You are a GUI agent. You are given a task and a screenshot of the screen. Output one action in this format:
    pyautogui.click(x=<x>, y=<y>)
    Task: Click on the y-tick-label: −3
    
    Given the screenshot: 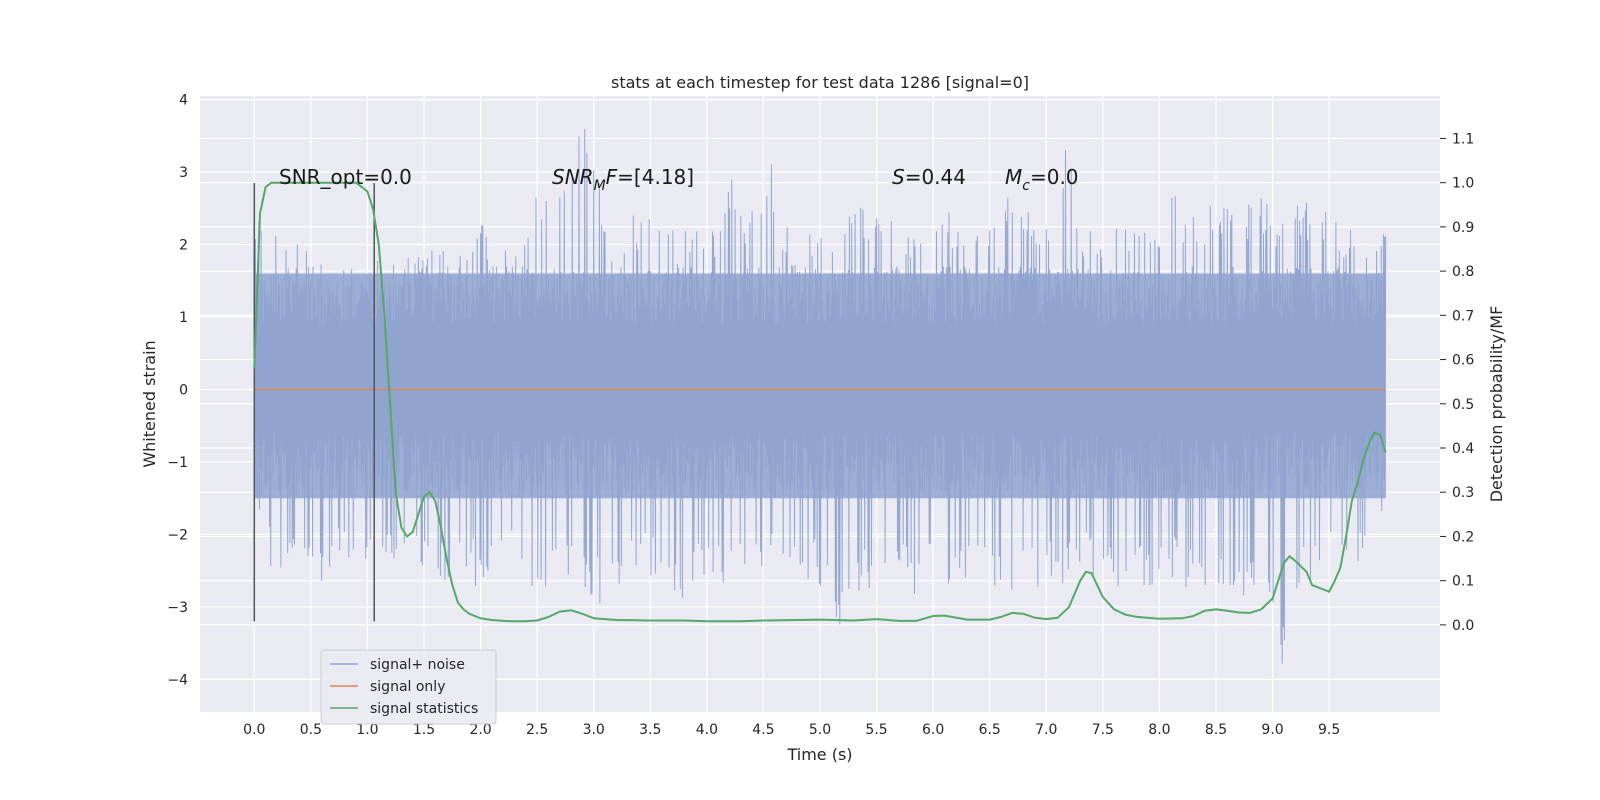 What is the action you would take?
    pyautogui.click(x=177, y=608)
    